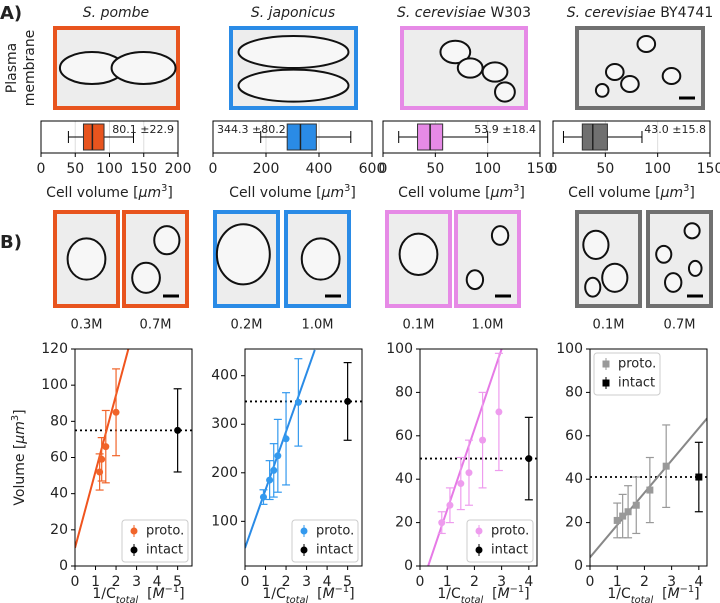 The image size is (720, 603). What do you see at coordinates (609, 325) in the screenshot?
I see `condition-label: 0.1M` at bounding box center [609, 325].